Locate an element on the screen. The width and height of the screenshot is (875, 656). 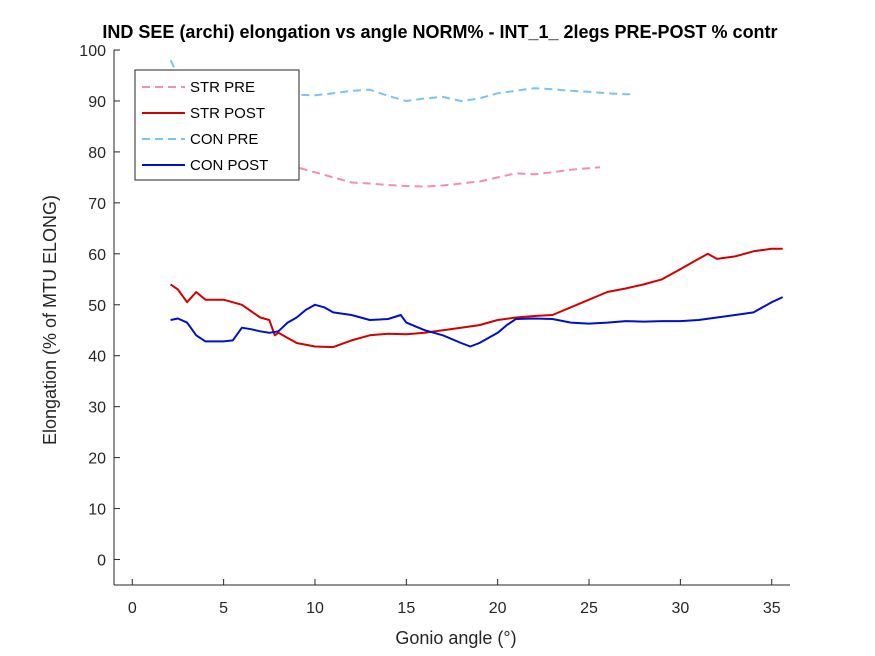
y-axis-ticks: 0 10 20 30 40 50 60 70 80 90 100 is located at coordinates (99, 306).